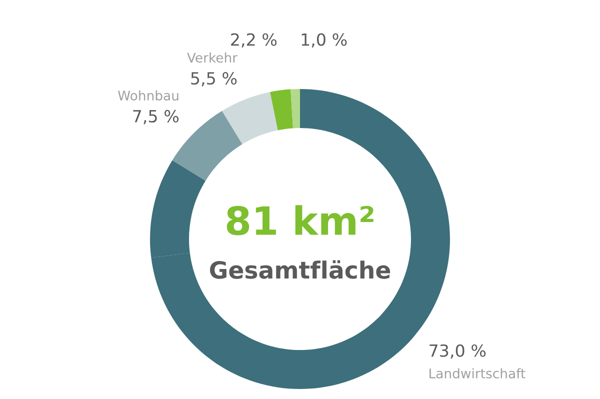 Image resolution: width=600 pixels, height=399 pixels. What do you see at coordinates (156, 117) in the screenshot?
I see `data-label: 7,5 %` at bounding box center [156, 117].